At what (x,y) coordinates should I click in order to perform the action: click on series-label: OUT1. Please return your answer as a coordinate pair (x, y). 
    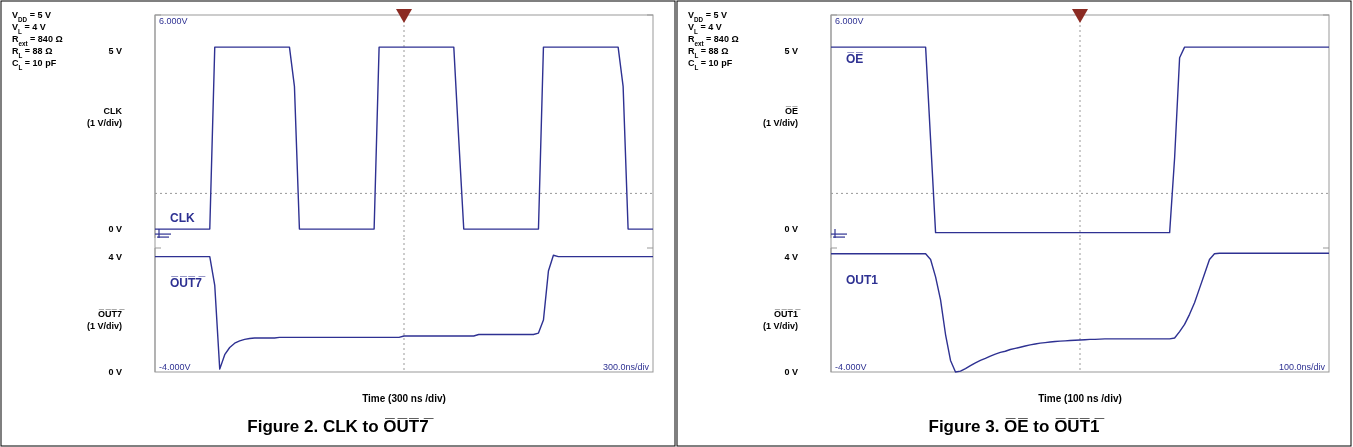
    Looking at the image, I should click on (862, 279).